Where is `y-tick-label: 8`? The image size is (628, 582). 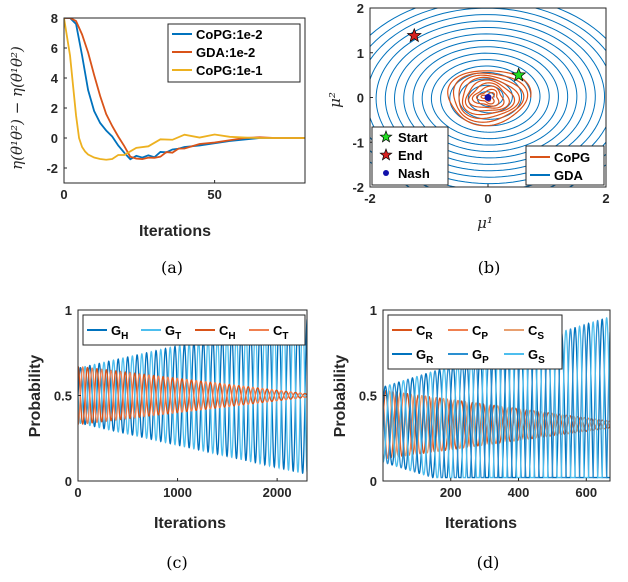 y-tick-label: 8 is located at coordinates (54, 18).